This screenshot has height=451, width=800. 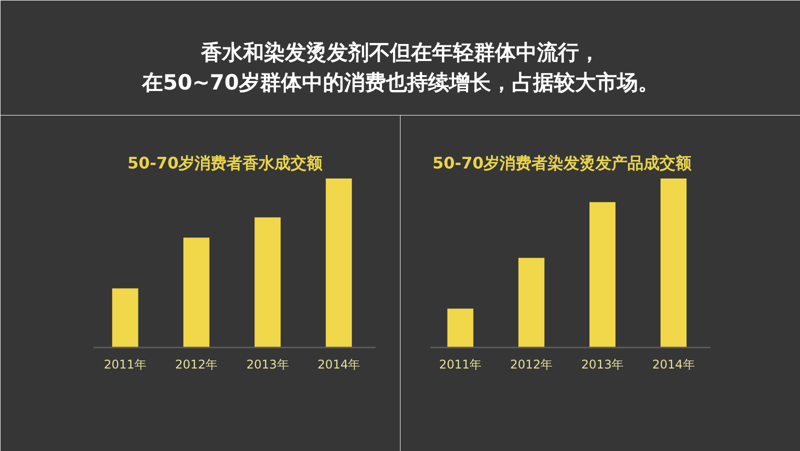 I want to click on chart-title: 50-70岁消费者染发烫发产品成交额, so click(x=562, y=163).